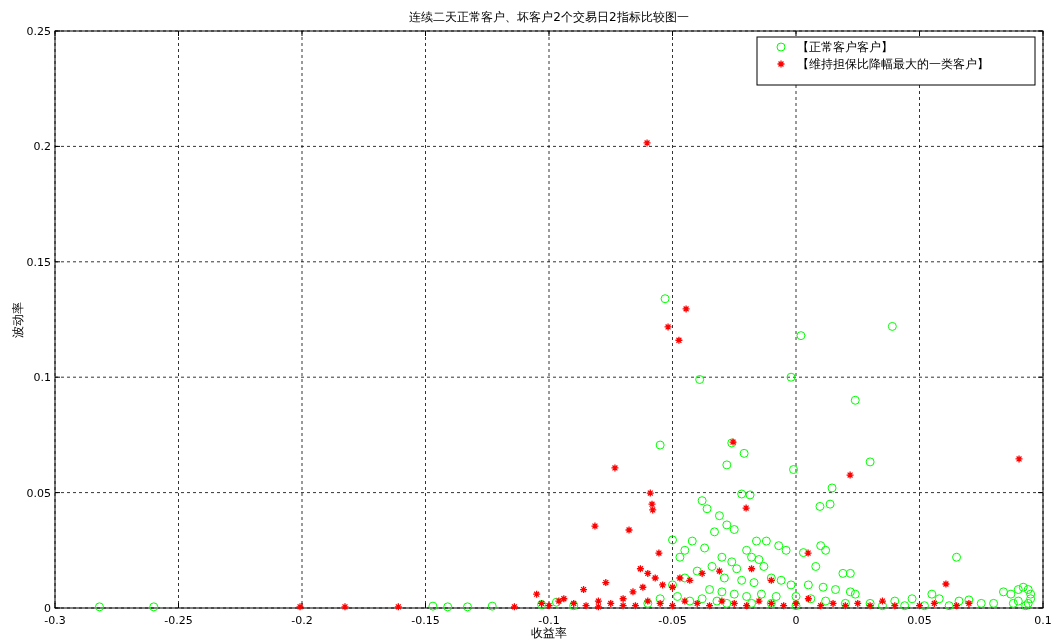 The width and height of the screenshot is (1059, 643). Describe the element at coordinates (38, 493) in the screenshot. I see `y-tick-label: 0.05` at that location.